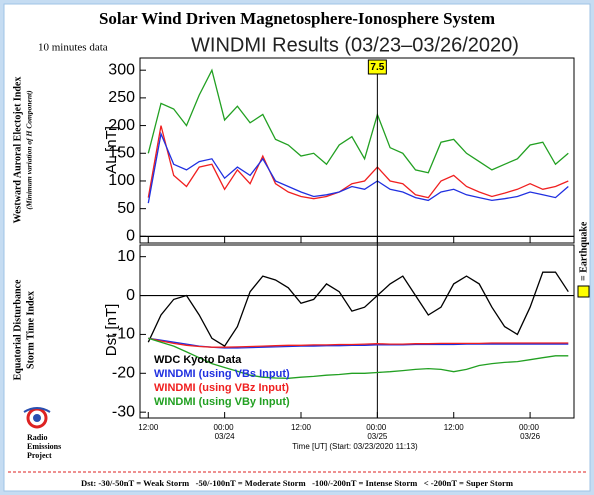  What do you see at coordinates (225, 432) in the screenshot?
I see `x-tick-label: 00:00 03/24` at bounding box center [225, 432].